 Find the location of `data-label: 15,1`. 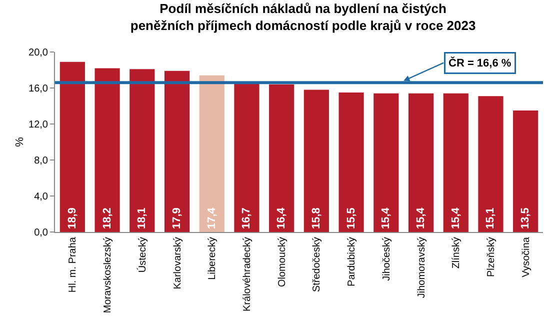

data-label: 15,1 is located at coordinates (490, 218).